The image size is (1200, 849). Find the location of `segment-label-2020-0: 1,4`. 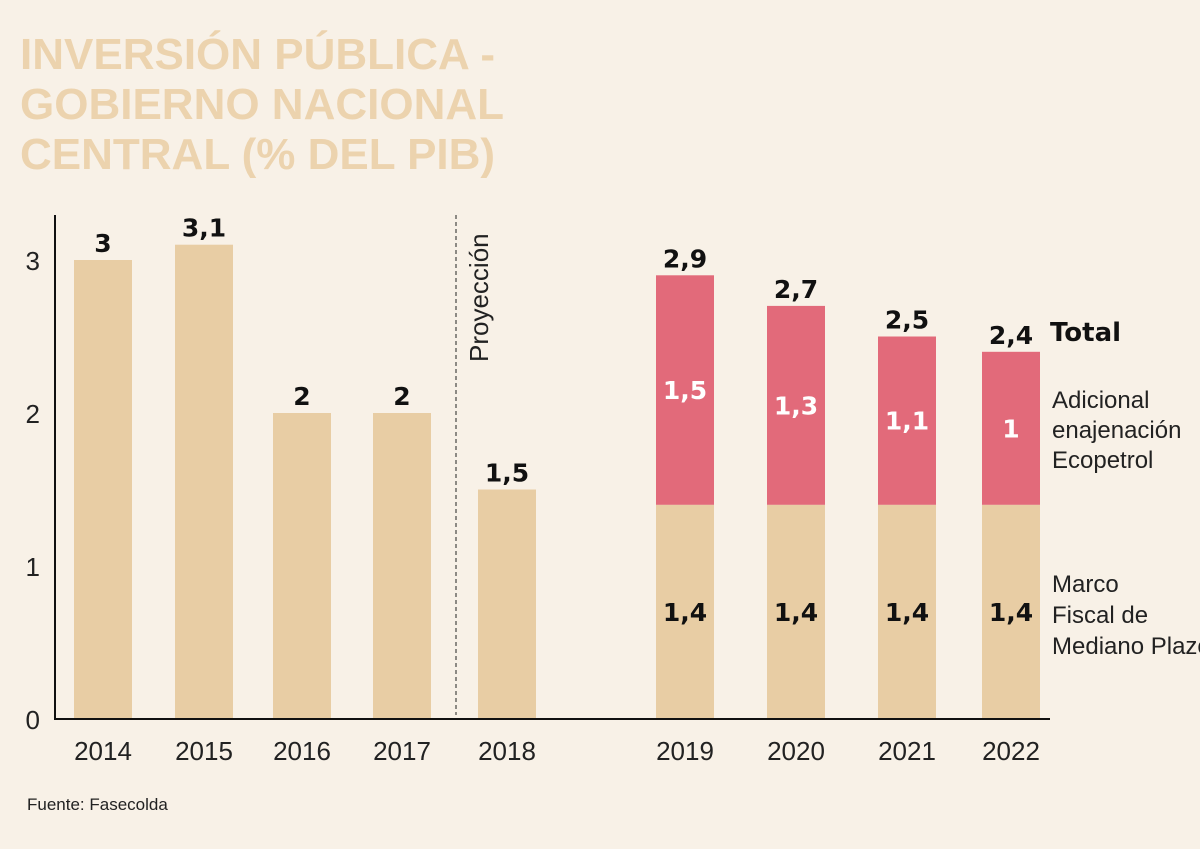

segment-label-2020-0: 1,4 is located at coordinates (796, 612).